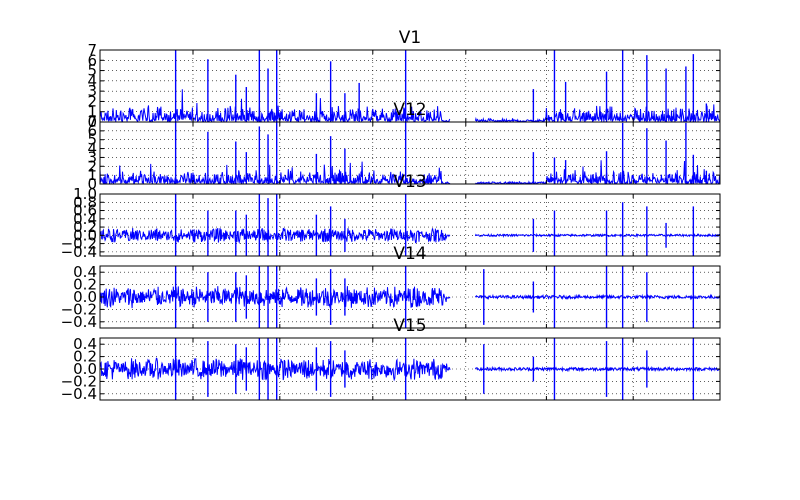 The width and height of the screenshot is (800, 500). I want to click on subplot-title: V14, so click(409, 254).